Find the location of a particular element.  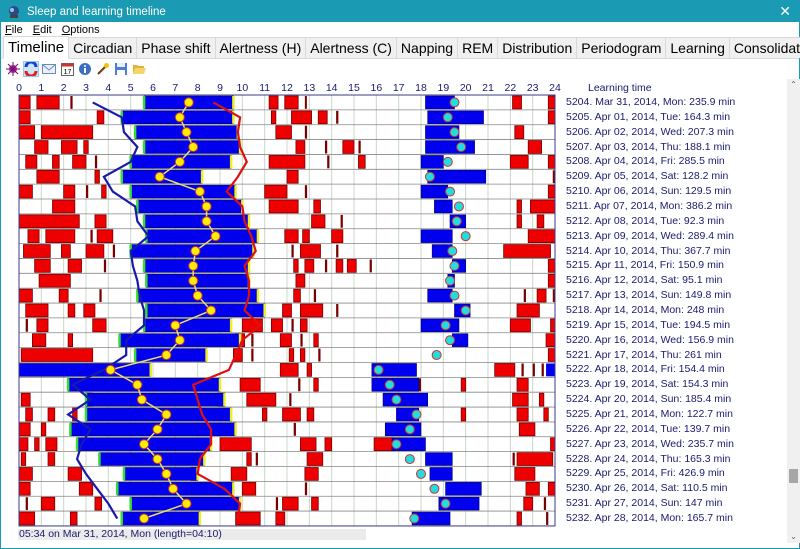

learning-time-item: 5224. Apr 20, 2014, Sun: 185.4 min is located at coordinates (649, 399).